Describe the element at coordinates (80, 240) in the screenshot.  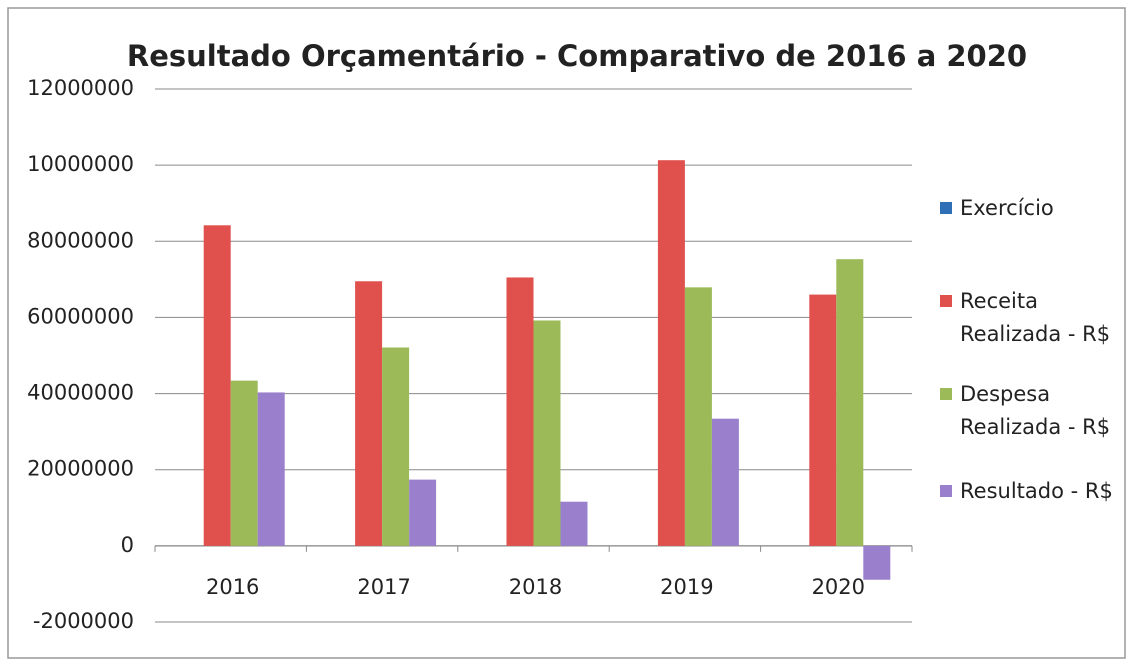
I see `y-tick-label: 80000000` at that location.